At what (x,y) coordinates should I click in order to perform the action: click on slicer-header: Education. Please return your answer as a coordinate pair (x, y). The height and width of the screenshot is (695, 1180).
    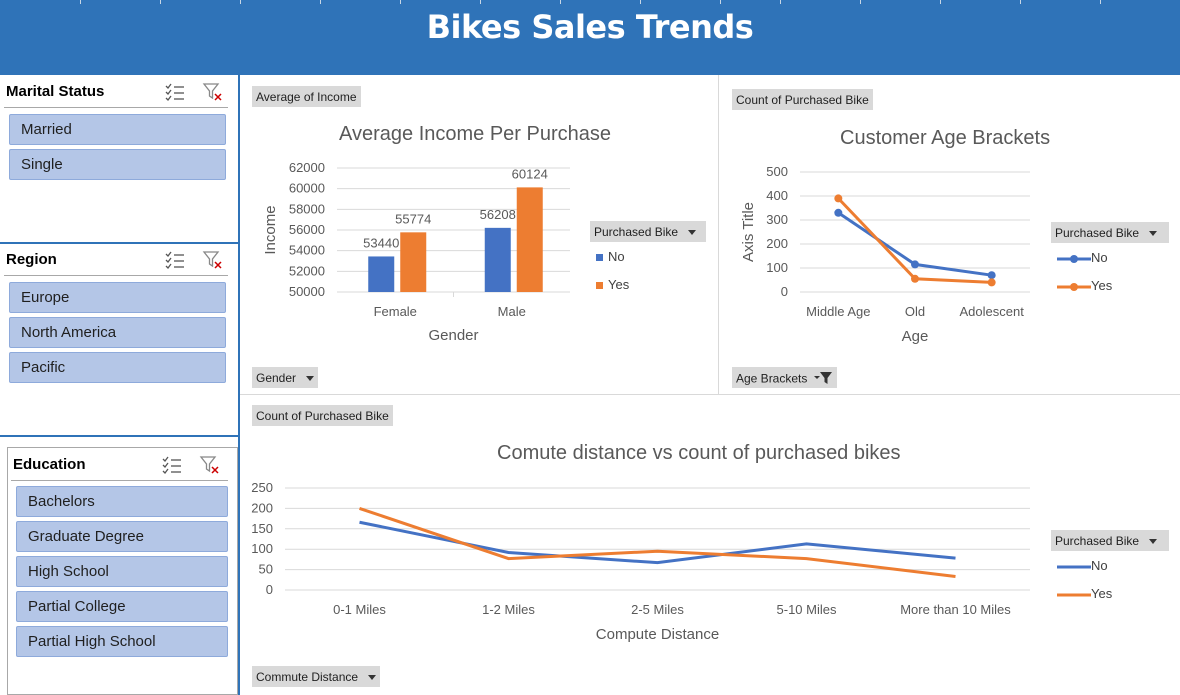
    Looking at the image, I should click on (119, 467).